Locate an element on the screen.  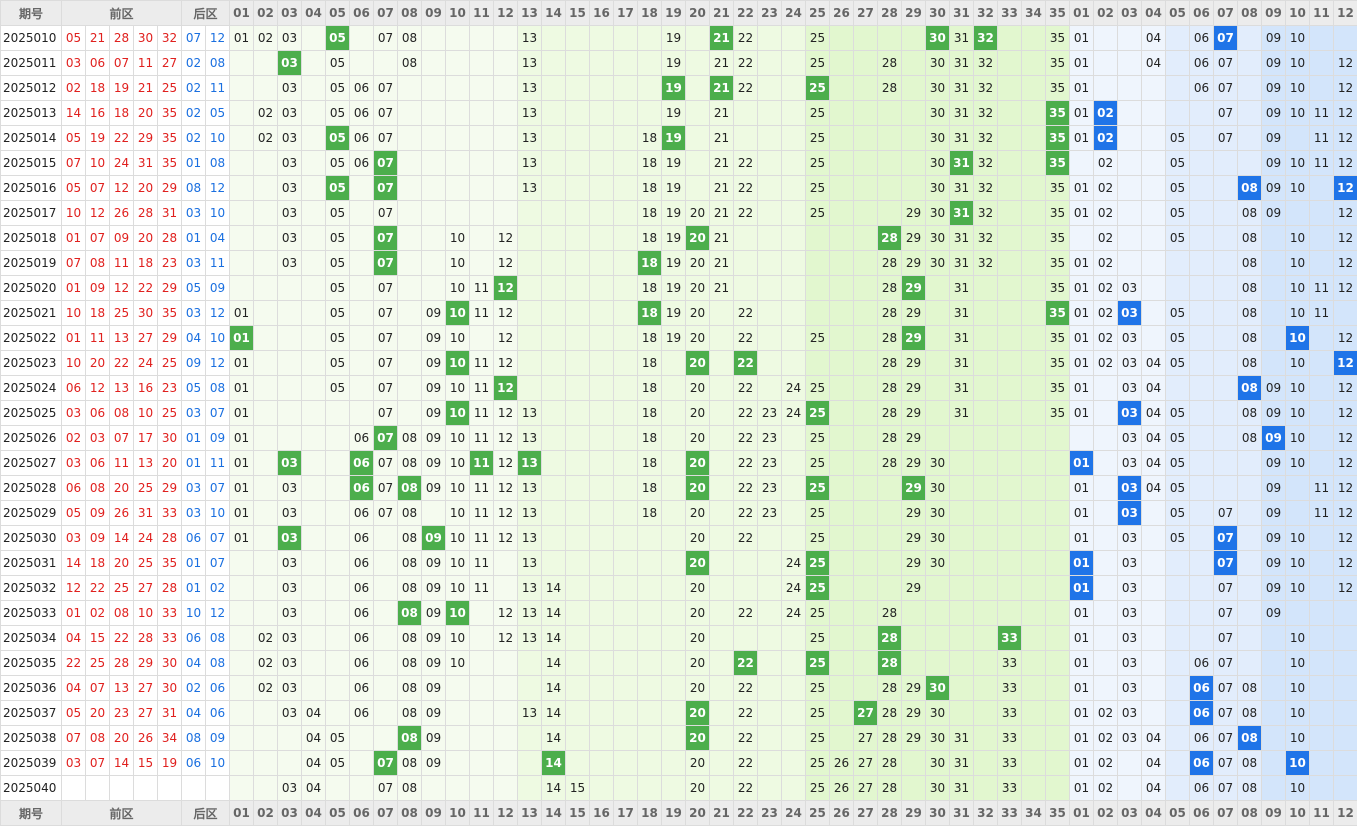
front-hit-cell: 25 is located at coordinates (818, 563).